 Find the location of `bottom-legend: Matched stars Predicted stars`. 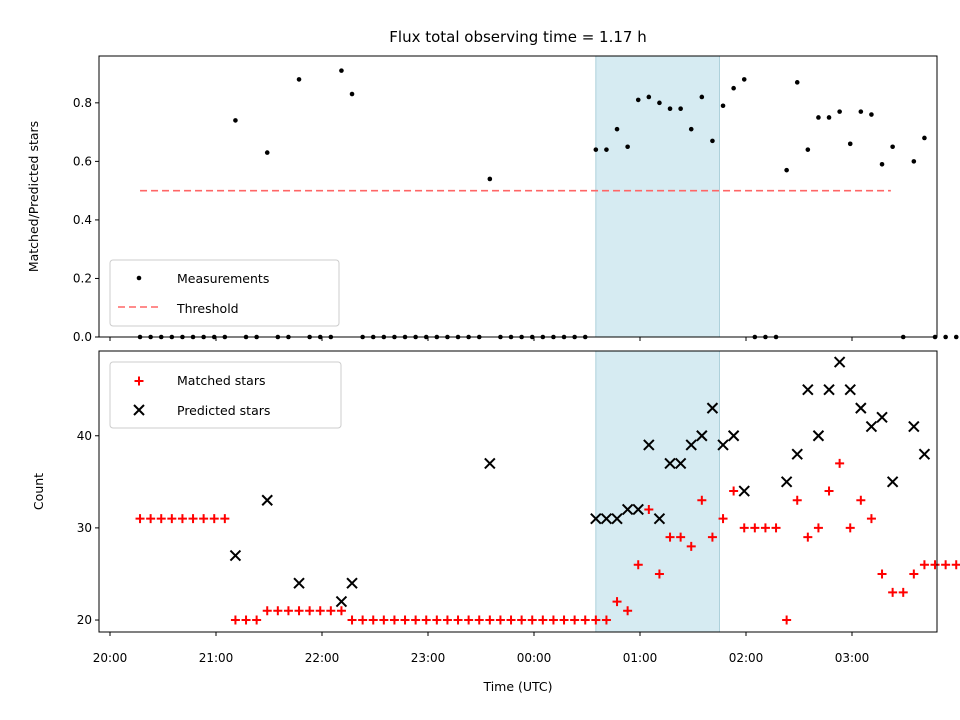

bottom-legend: Matched stars Predicted stars is located at coordinates (225, 395).